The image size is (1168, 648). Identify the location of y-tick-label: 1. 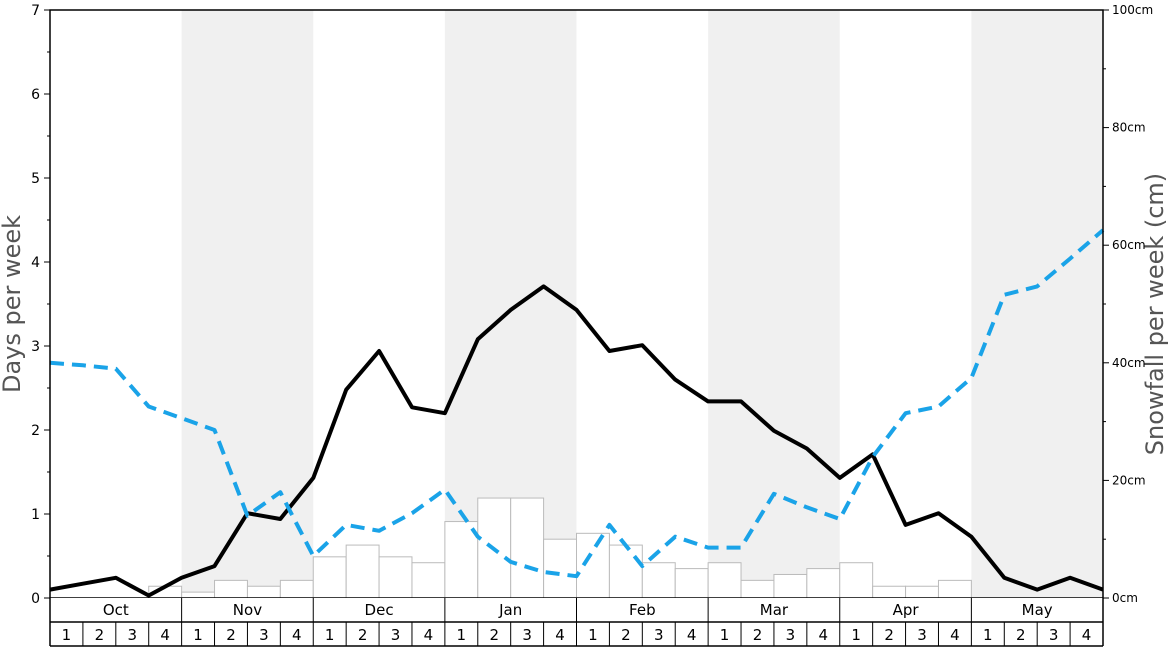
(35, 515).